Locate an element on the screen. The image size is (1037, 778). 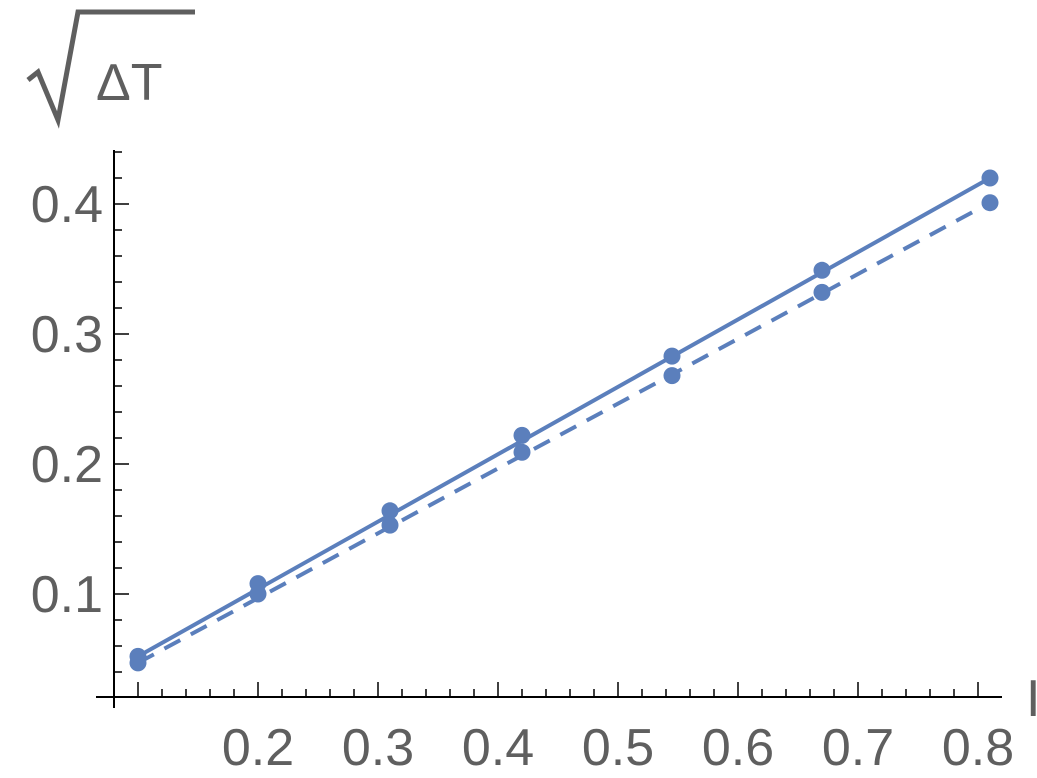
x-tick-label: 0.4 is located at coordinates (498, 748).